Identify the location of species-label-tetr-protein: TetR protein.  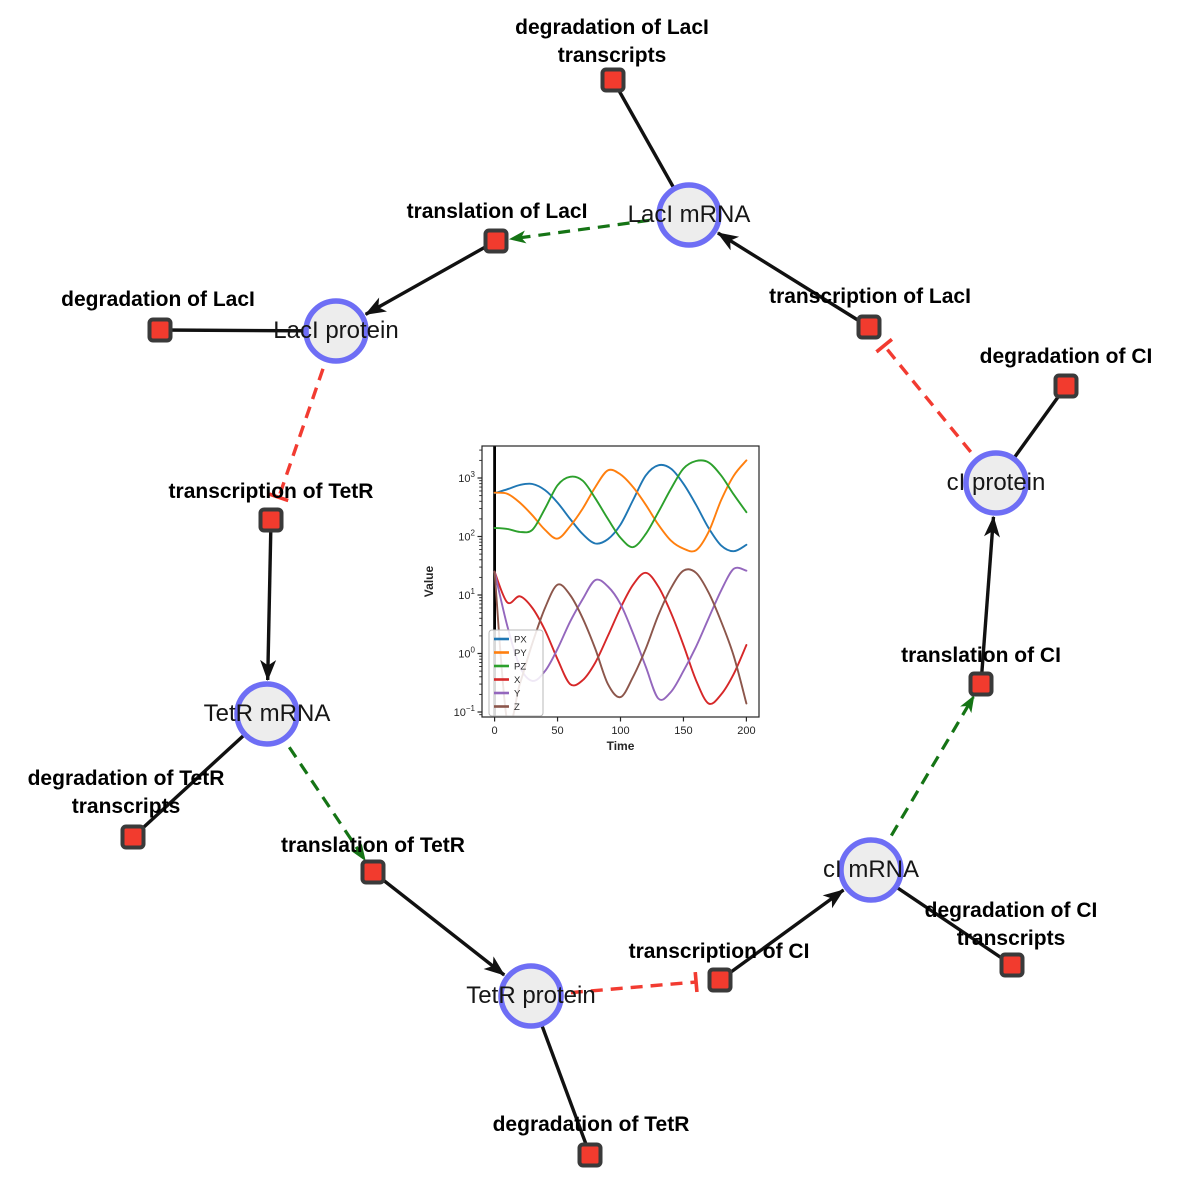
(531, 995).